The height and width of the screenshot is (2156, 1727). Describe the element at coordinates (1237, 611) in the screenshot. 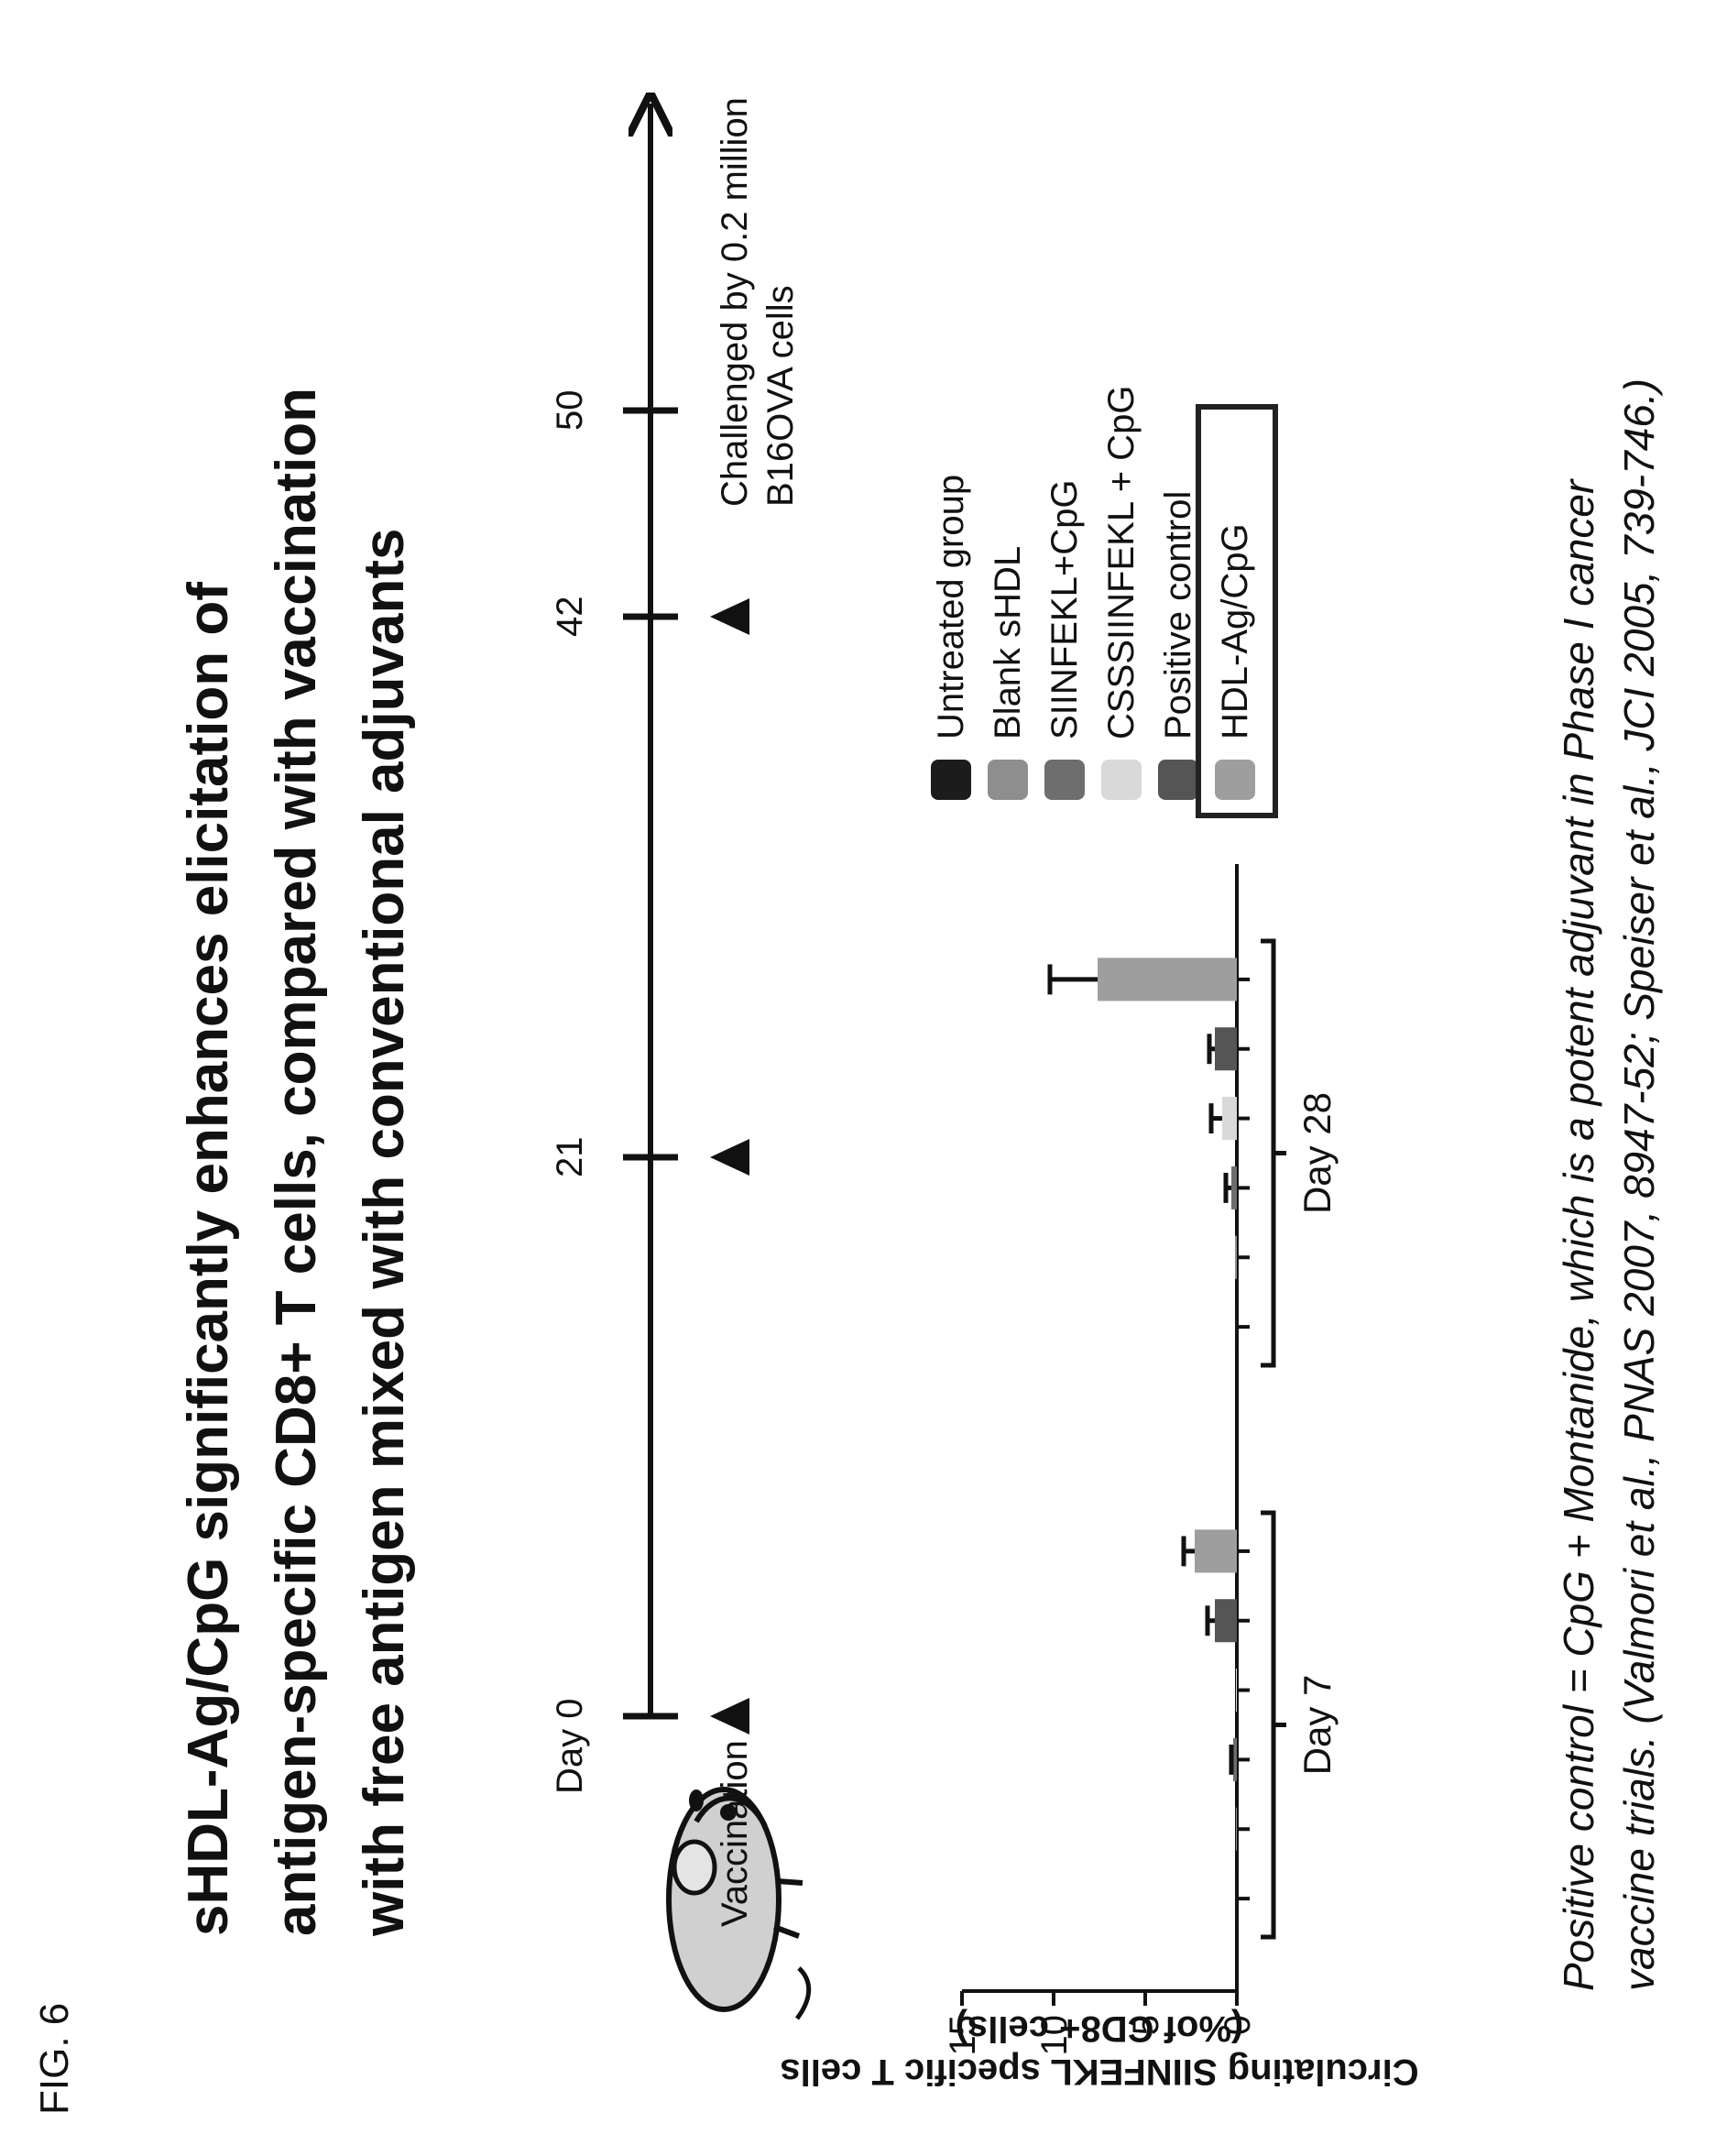

I see `legend-highlight-box` at that location.